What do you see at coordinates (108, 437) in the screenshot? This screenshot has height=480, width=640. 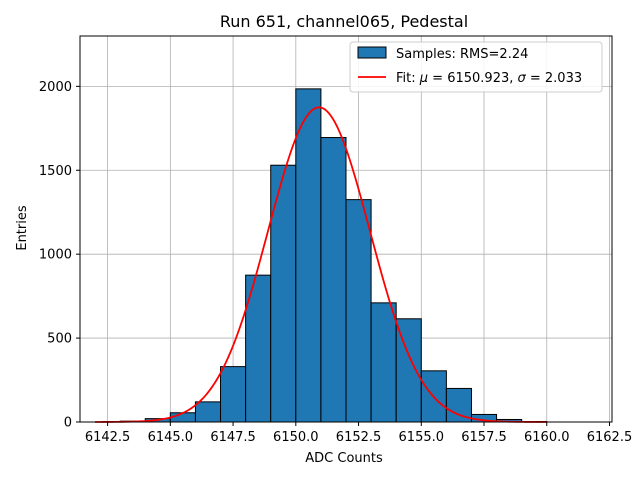 I see `x-tick-label: 6142.5` at bounding box center [108, 437].